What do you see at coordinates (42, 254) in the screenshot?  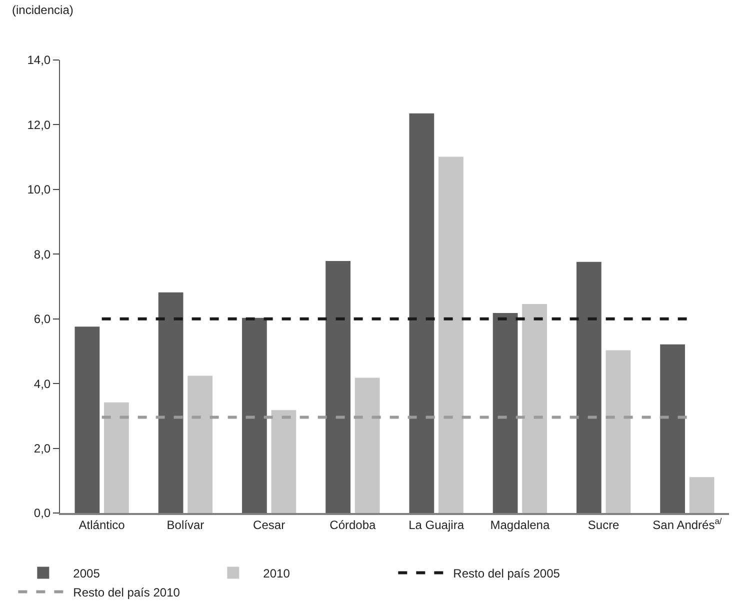 I see `y-tick-label: 8,0` at bounding box center [42, 254].